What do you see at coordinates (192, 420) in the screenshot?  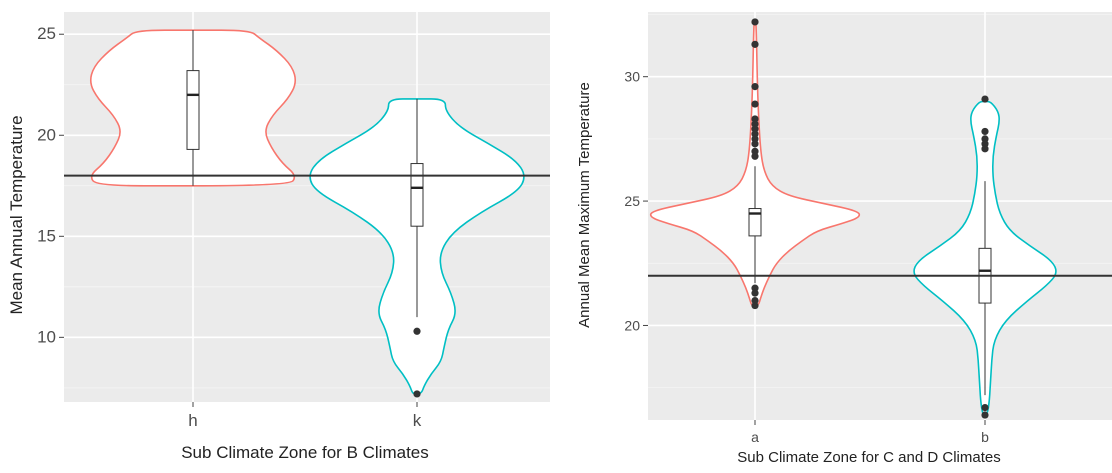 I see `x-tick-label: h` at bounding box center [192, 420].